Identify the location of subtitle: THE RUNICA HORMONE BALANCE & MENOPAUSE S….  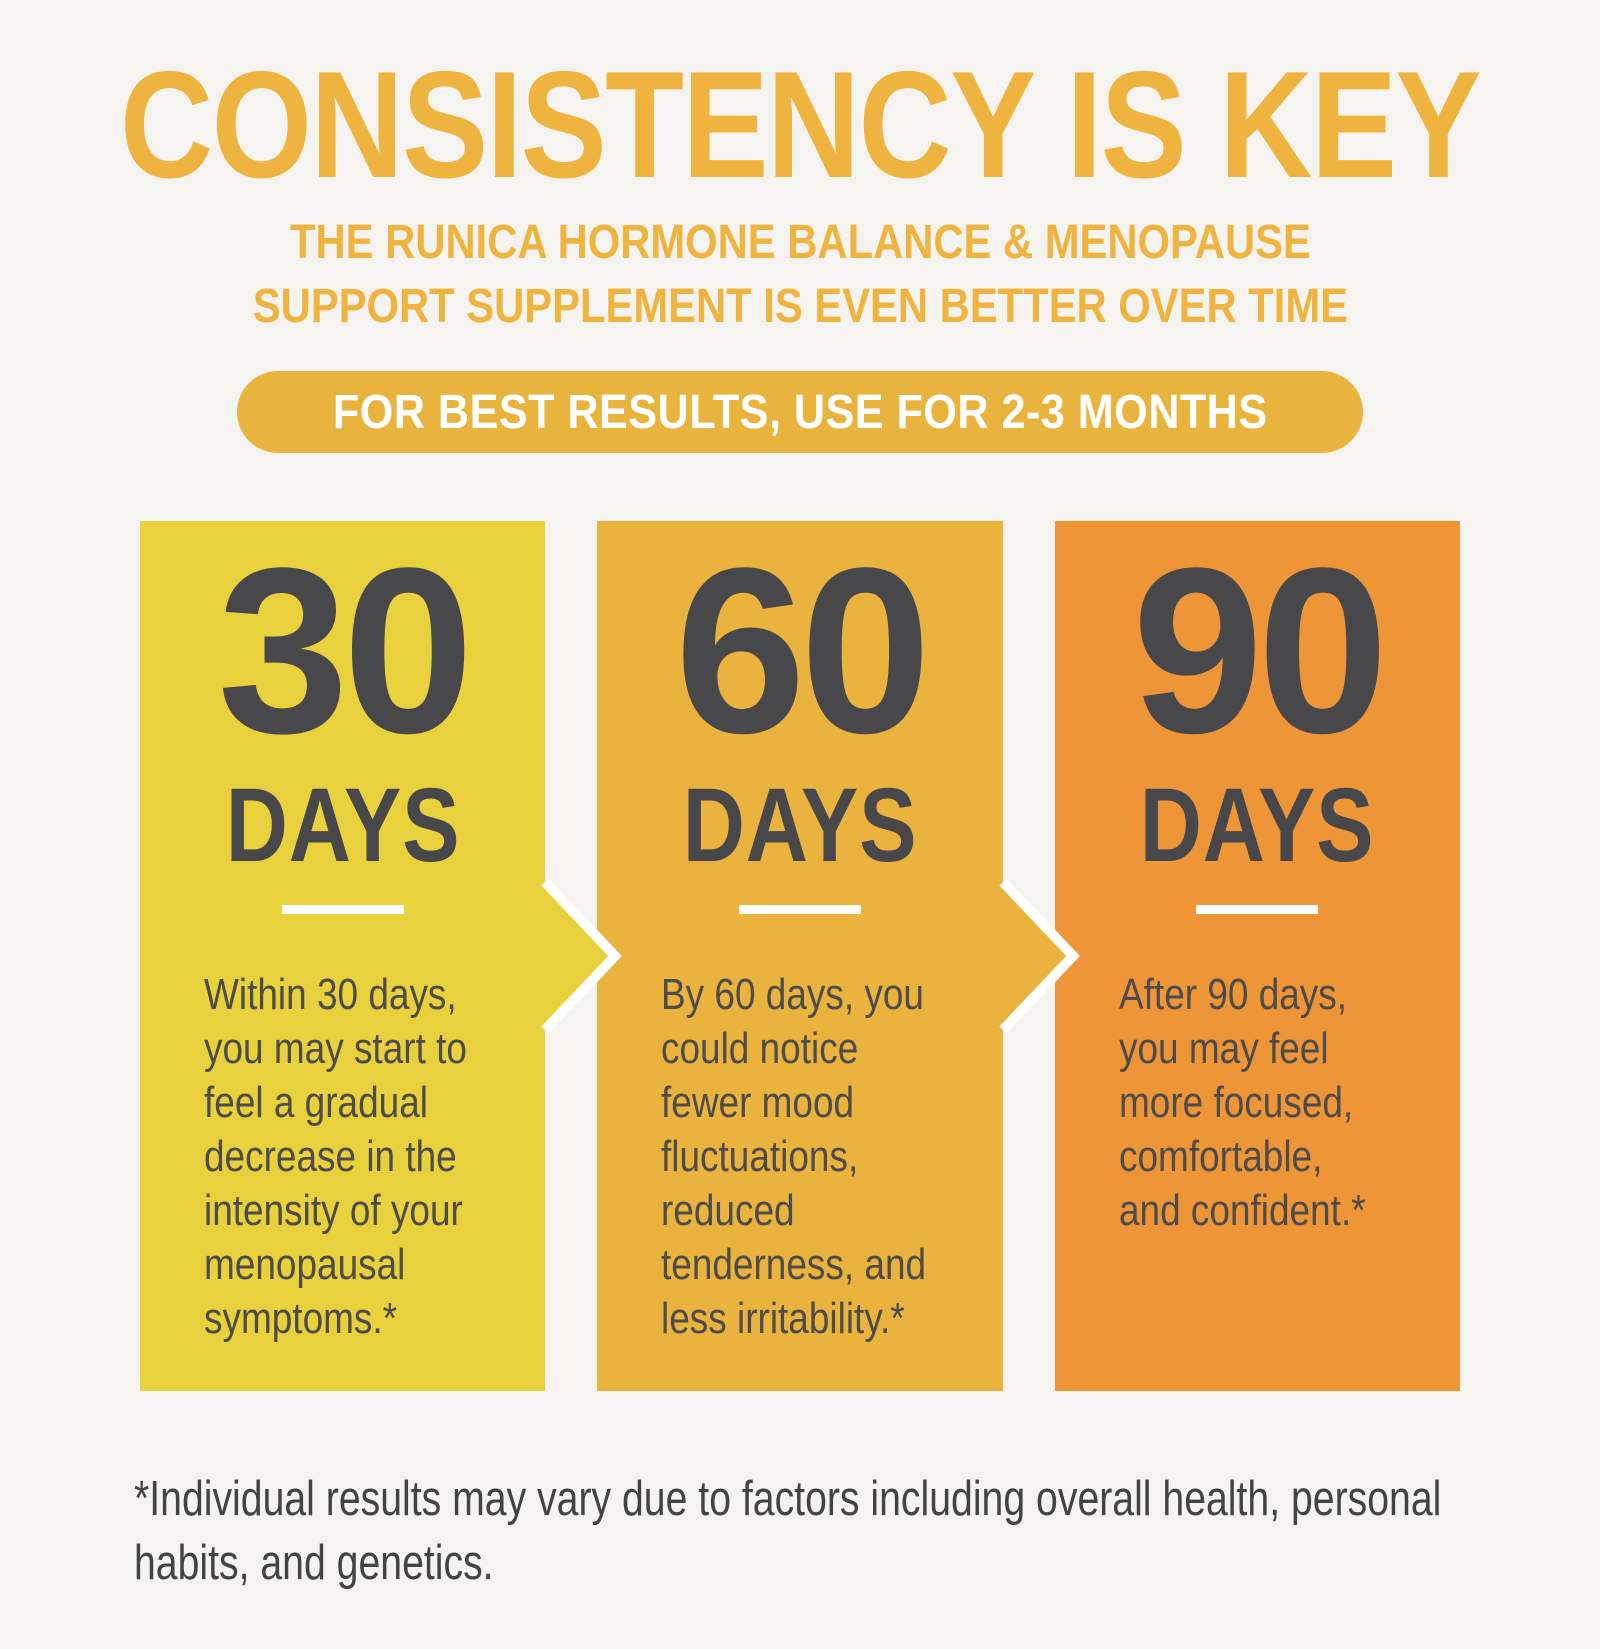
(800, 275).